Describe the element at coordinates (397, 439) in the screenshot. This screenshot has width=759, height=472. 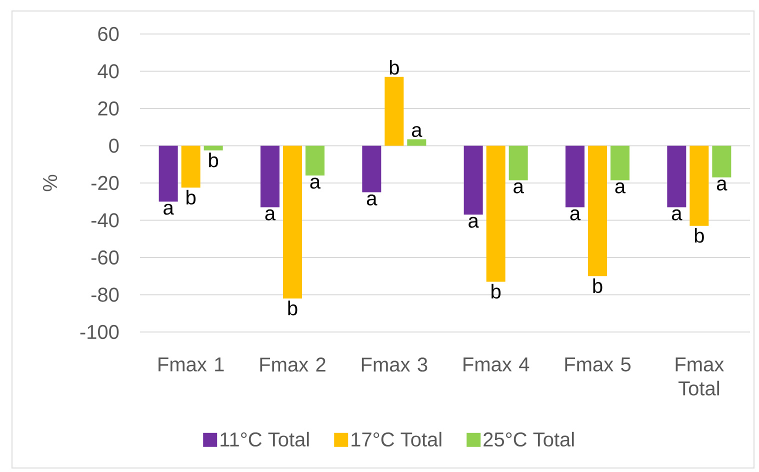
I see `legend-label: 17°C Total` at that location.